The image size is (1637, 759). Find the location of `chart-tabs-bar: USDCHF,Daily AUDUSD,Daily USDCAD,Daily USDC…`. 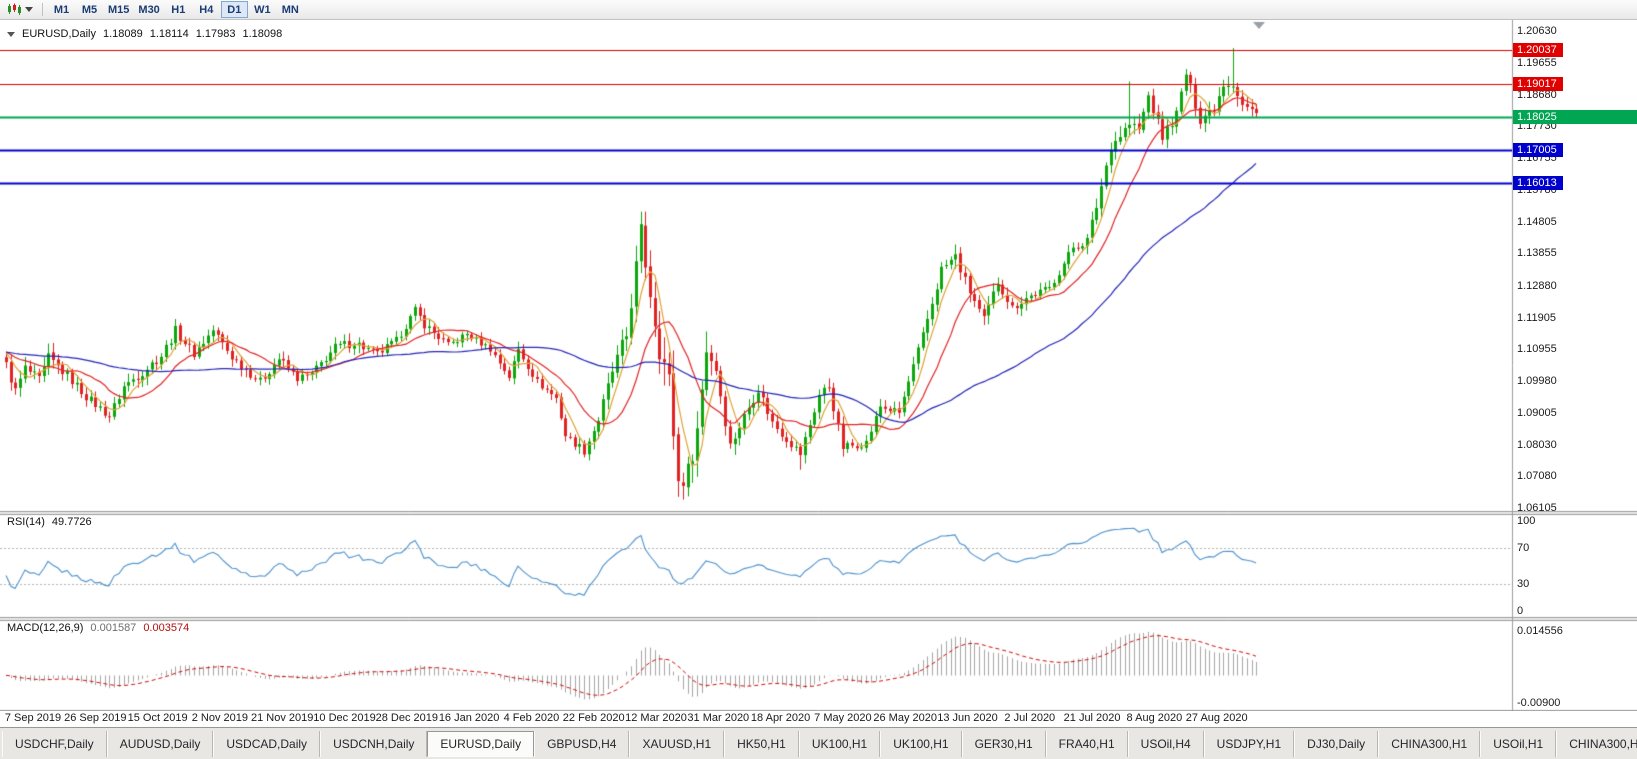

chart-tabs-bar: USDCHF,Daily AUDUSD,Daily USDCAD,Daily USDC… is located at coordinates (818, 743).